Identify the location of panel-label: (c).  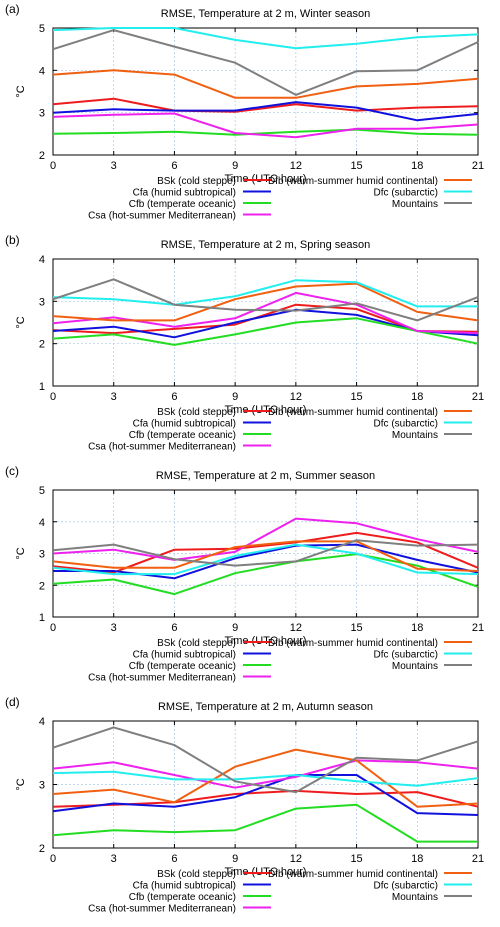
(12, 471).